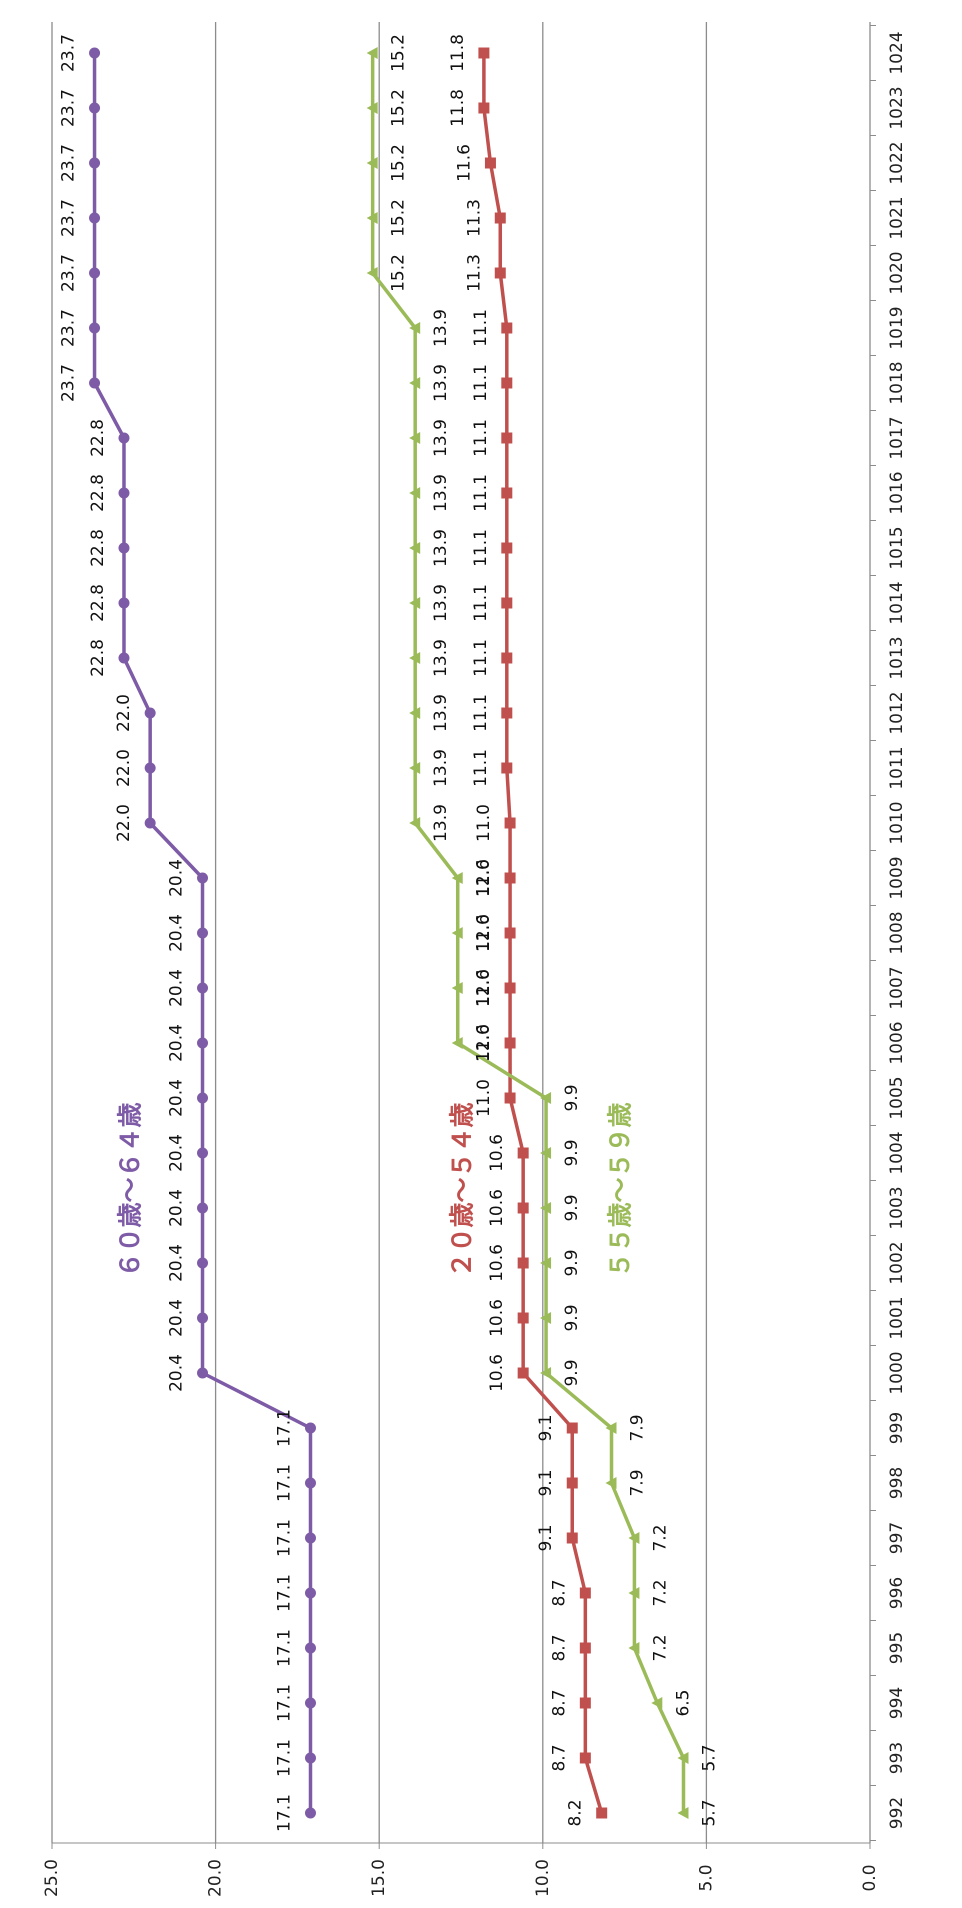  What do you see at coordinates (897, 932) in the screenshot?
I see `category-tick-label: 1008` at bounding box center [897, 932].